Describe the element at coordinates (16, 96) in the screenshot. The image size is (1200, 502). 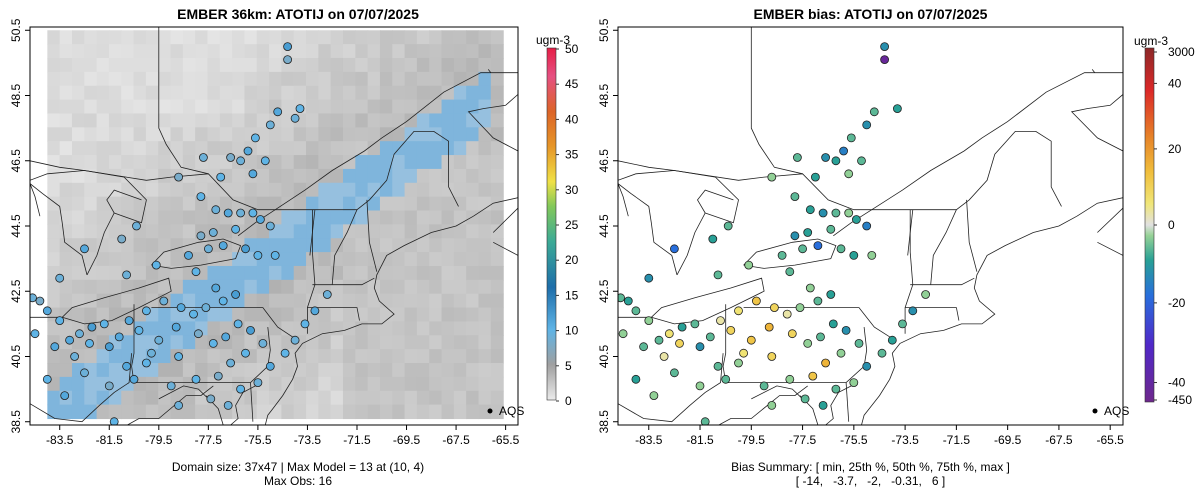
I see `y-tick-label: 48.5` at that location.